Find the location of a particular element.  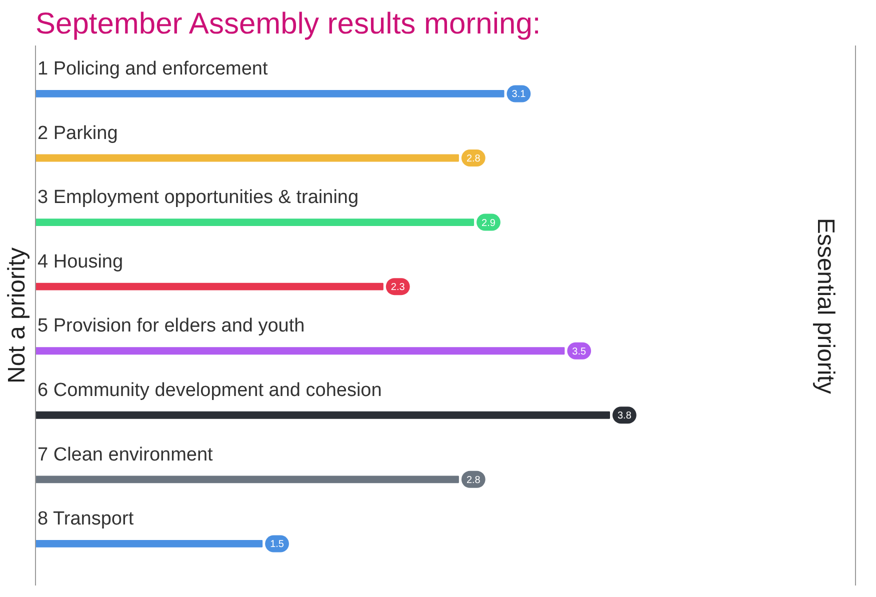

y-tick-label: 6 Community development and cohesion is located at coordinates (210, 390).